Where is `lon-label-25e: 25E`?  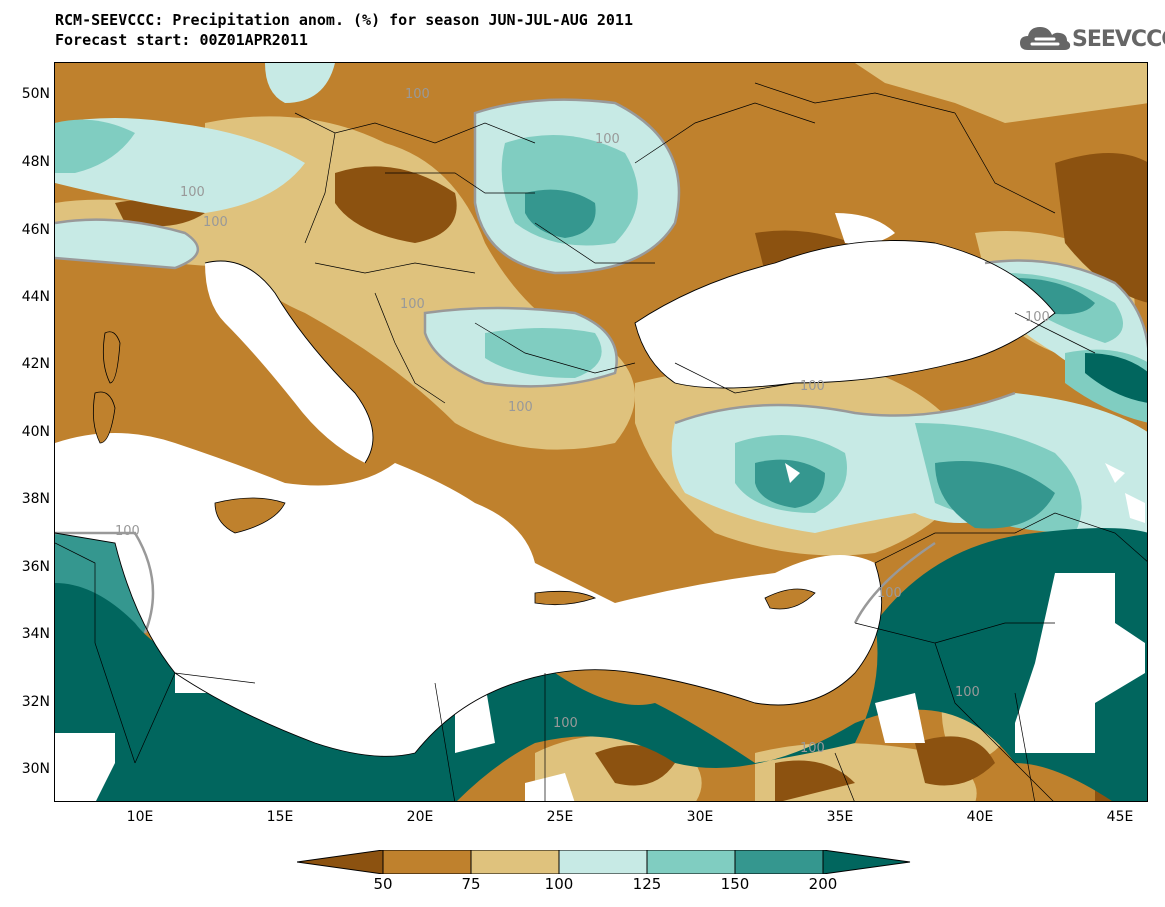
lon-label-25e: 25E is located at coordinates (560, 817).